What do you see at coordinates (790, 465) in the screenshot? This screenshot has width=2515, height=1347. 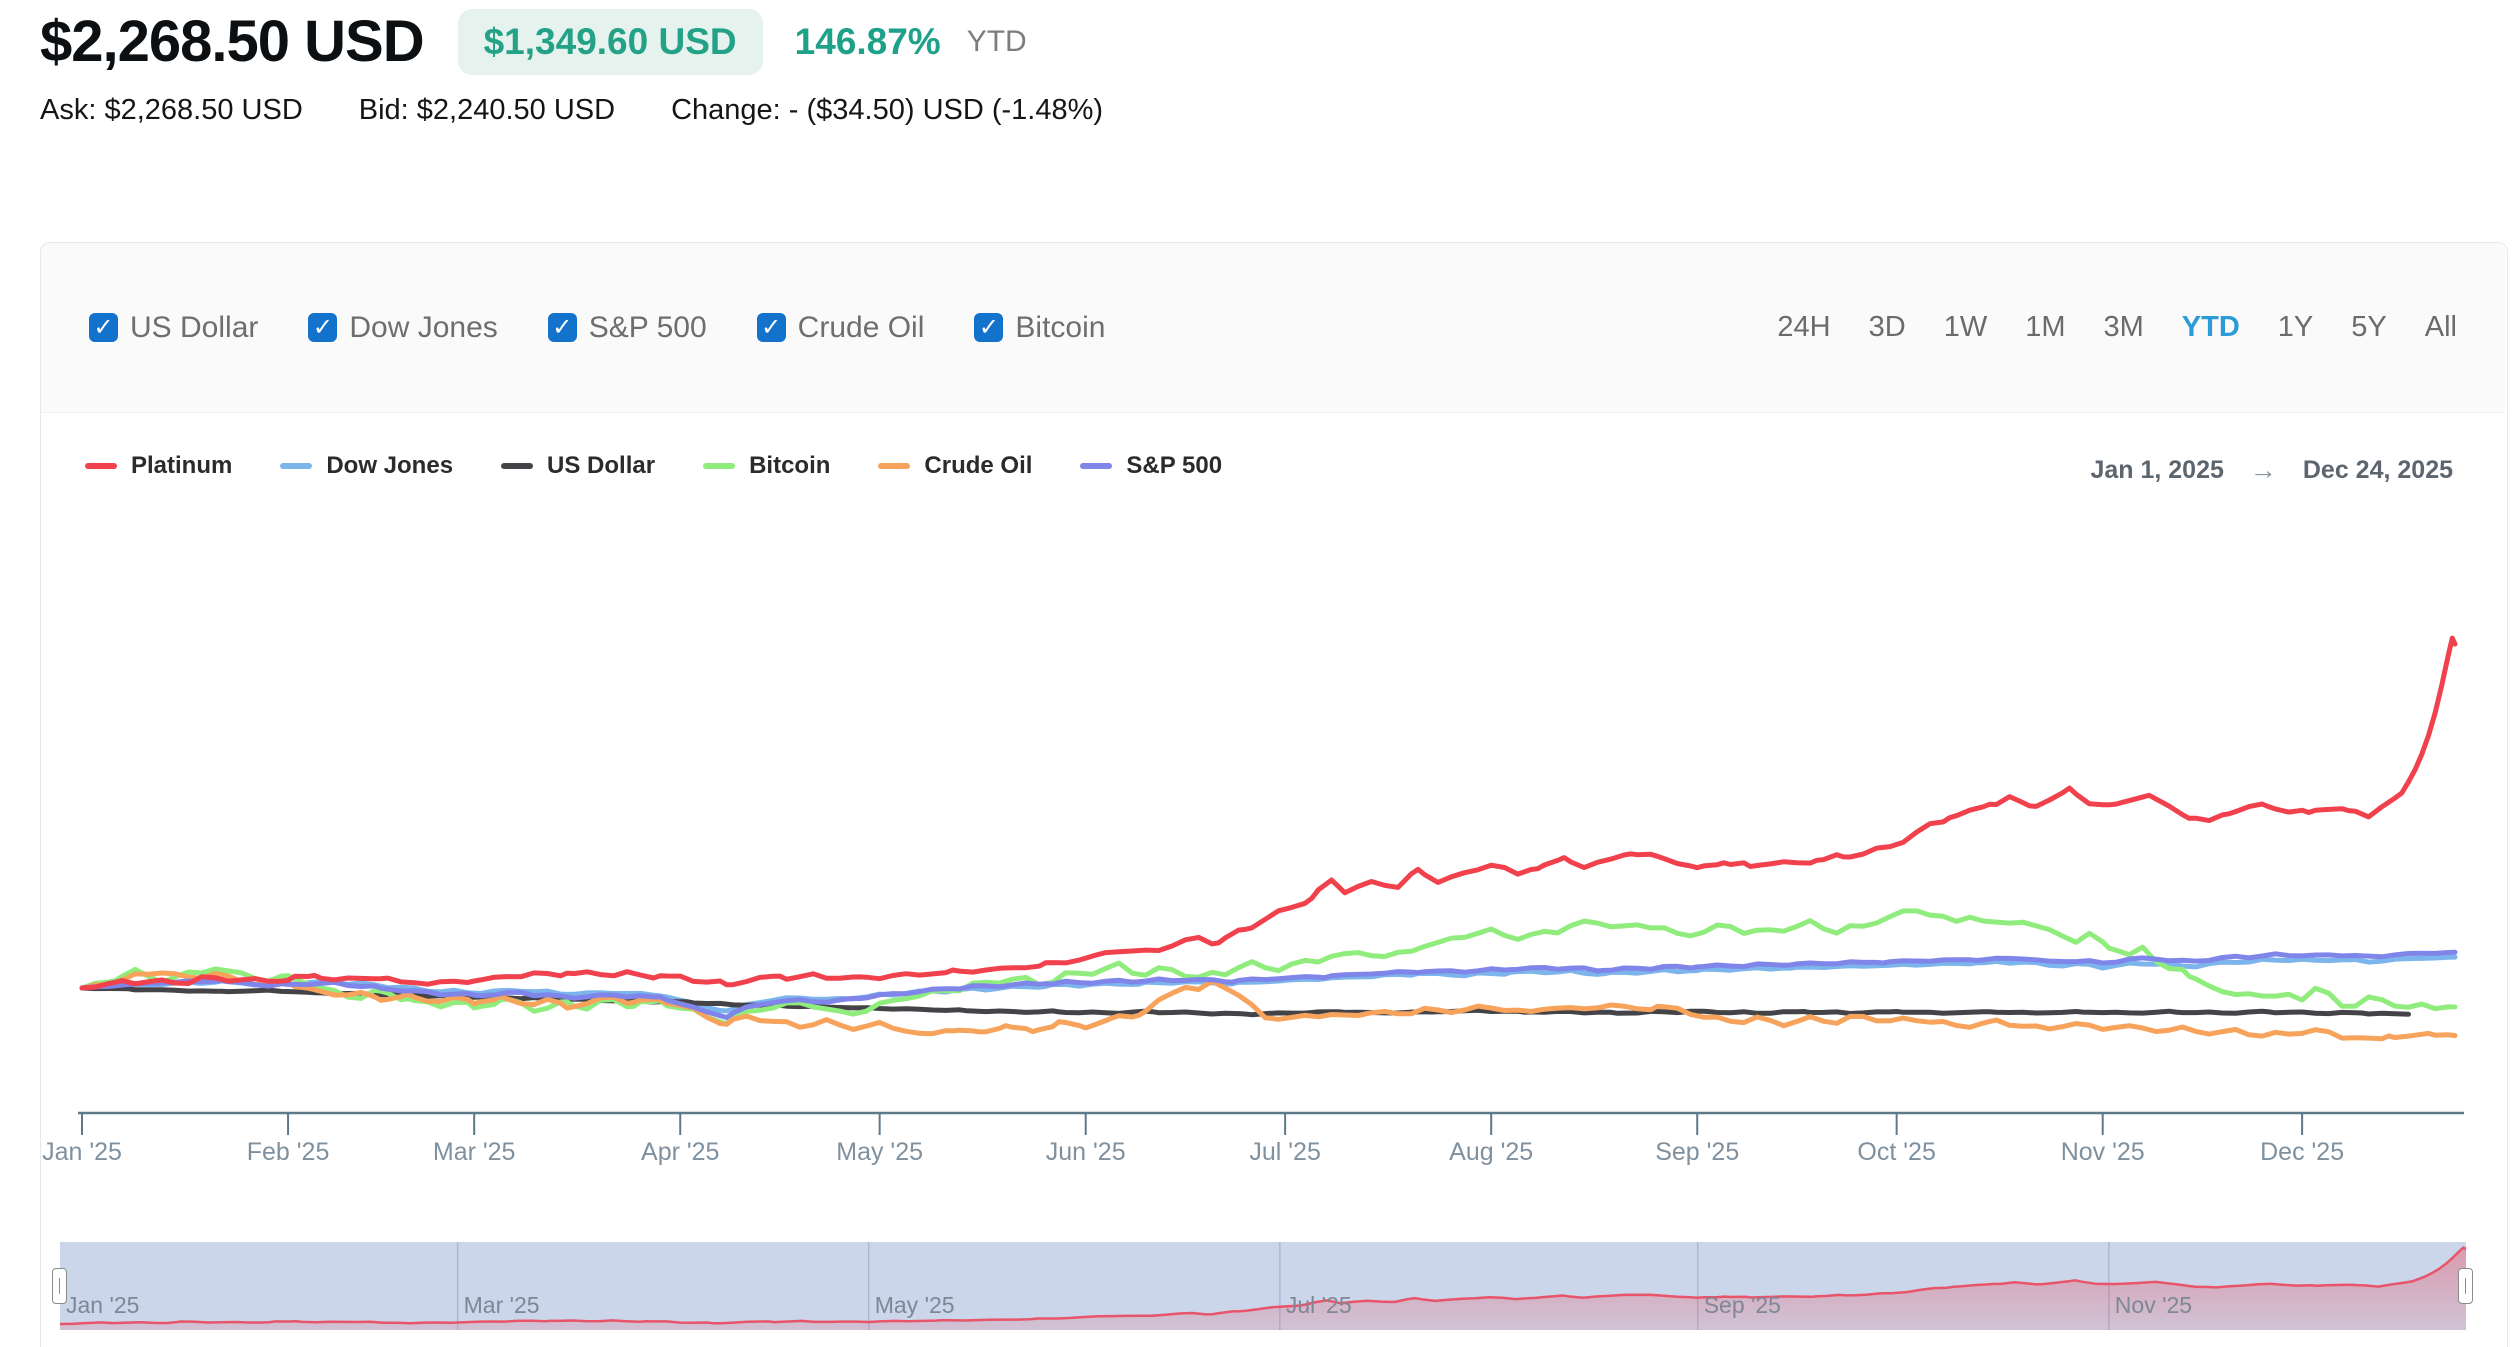 I see `legend-label: Bitcoin` at bounding box center [790, 465].